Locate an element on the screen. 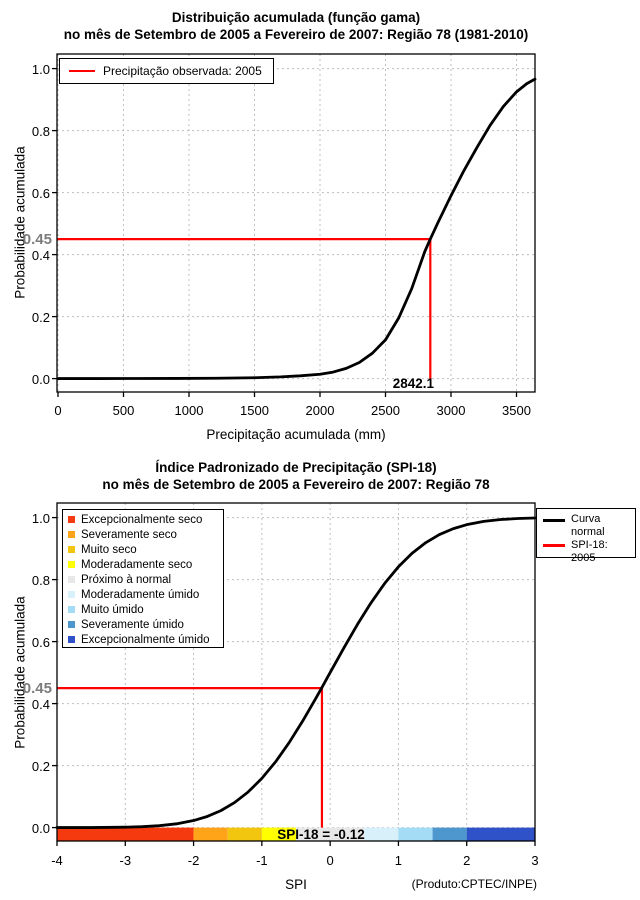  spi-colorbar is located at coordinates (296, 834).